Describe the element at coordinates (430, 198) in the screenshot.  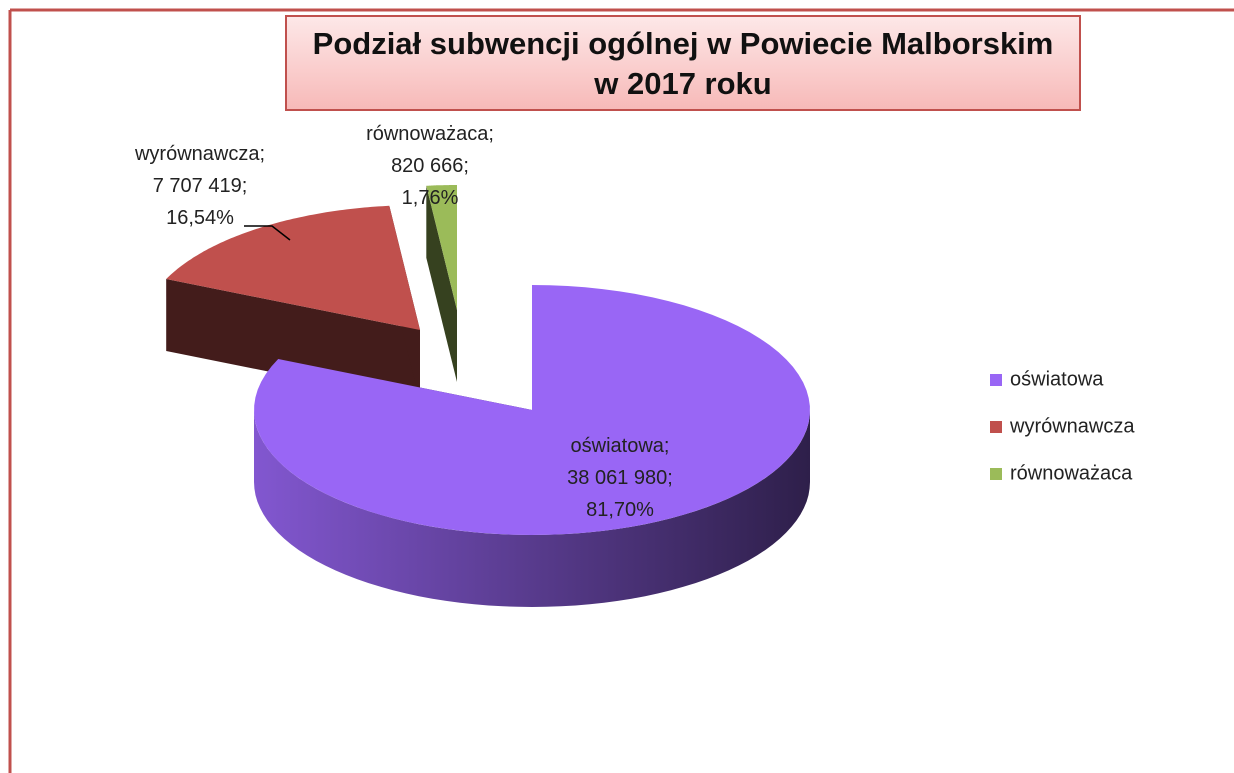
I see `label-percent: 1,76%` at that location.